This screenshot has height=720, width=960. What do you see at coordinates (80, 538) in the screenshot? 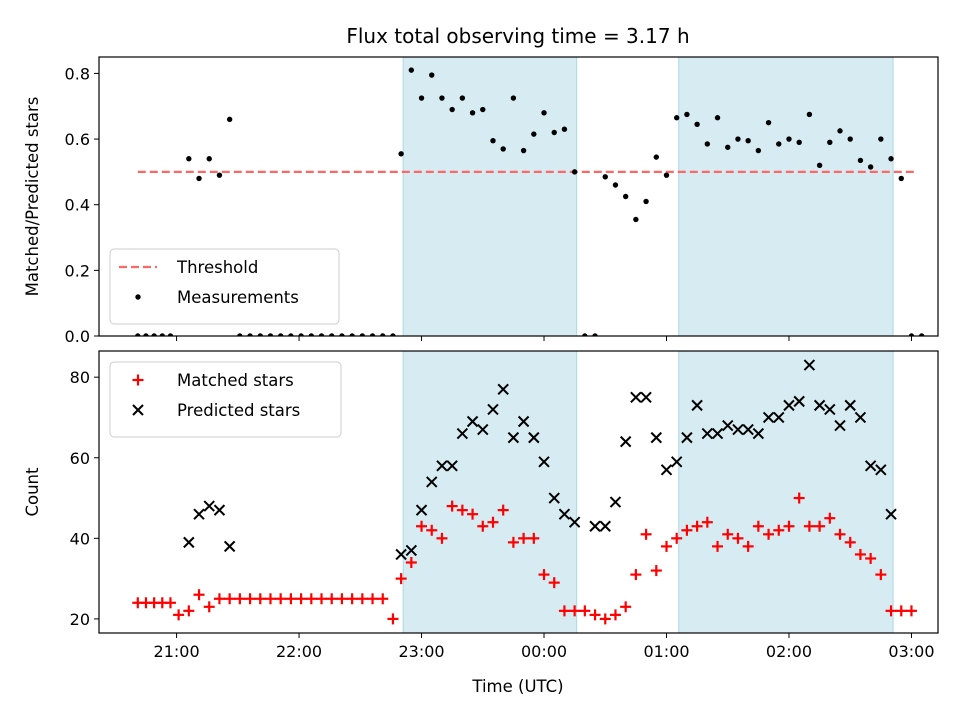
I see `y-tick-label: 40` at bounding box center [80, 538].